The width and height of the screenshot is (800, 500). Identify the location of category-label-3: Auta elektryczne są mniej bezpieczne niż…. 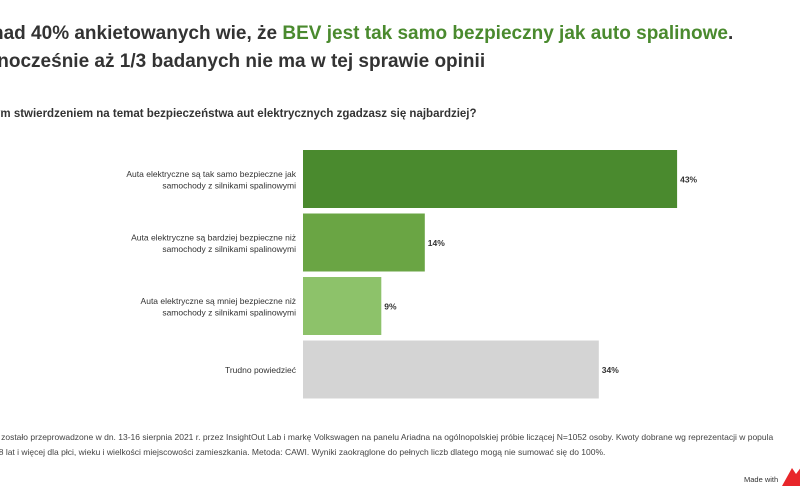
(219, 307).